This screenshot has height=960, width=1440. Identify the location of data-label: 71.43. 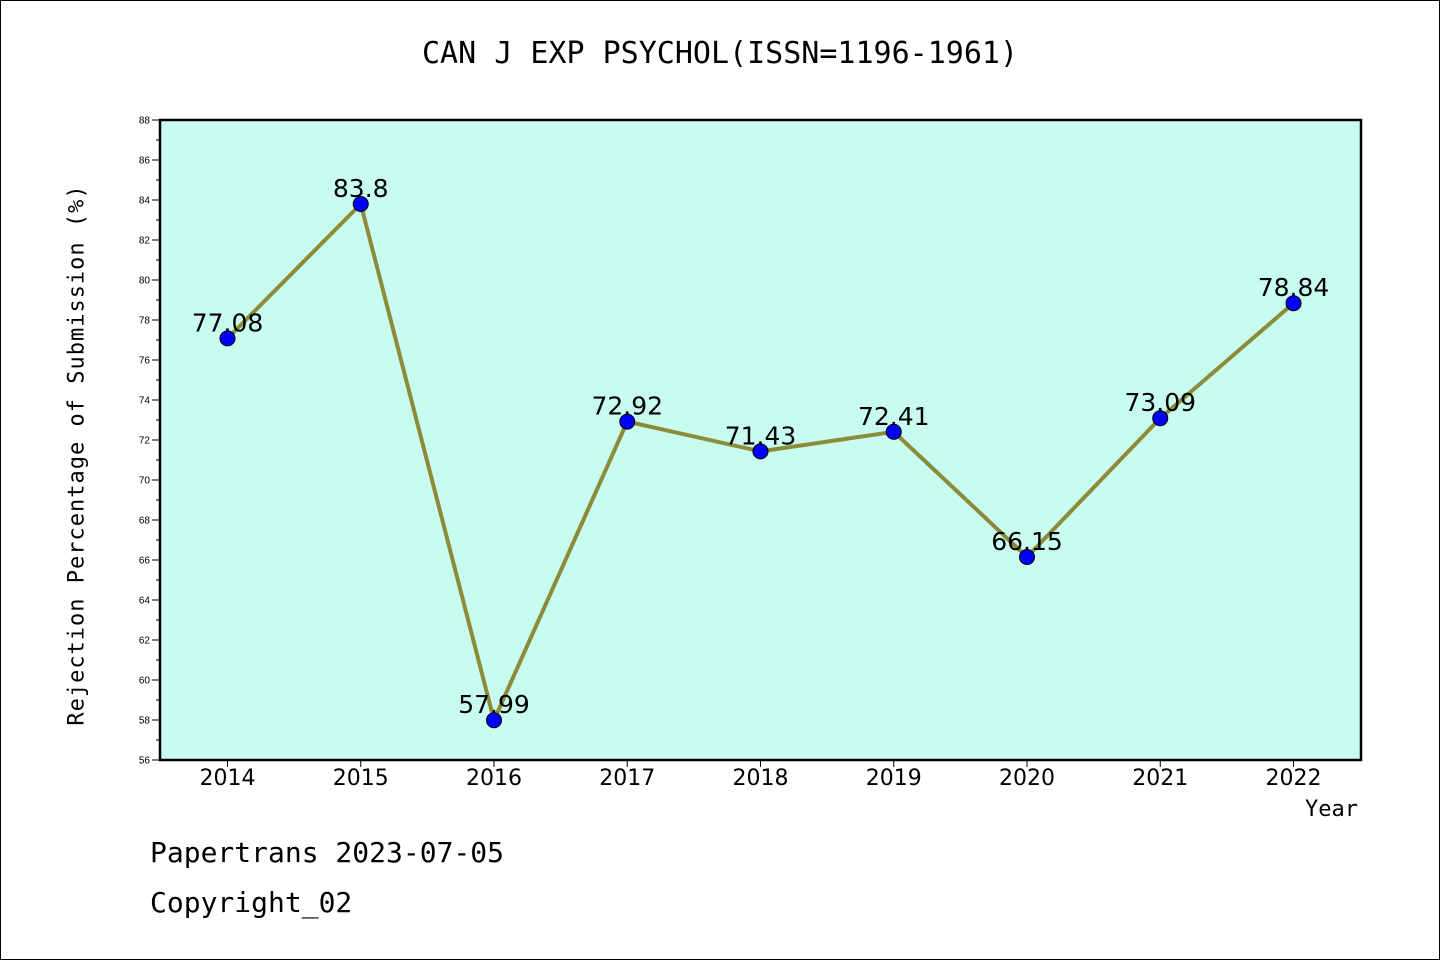
(761, 435).